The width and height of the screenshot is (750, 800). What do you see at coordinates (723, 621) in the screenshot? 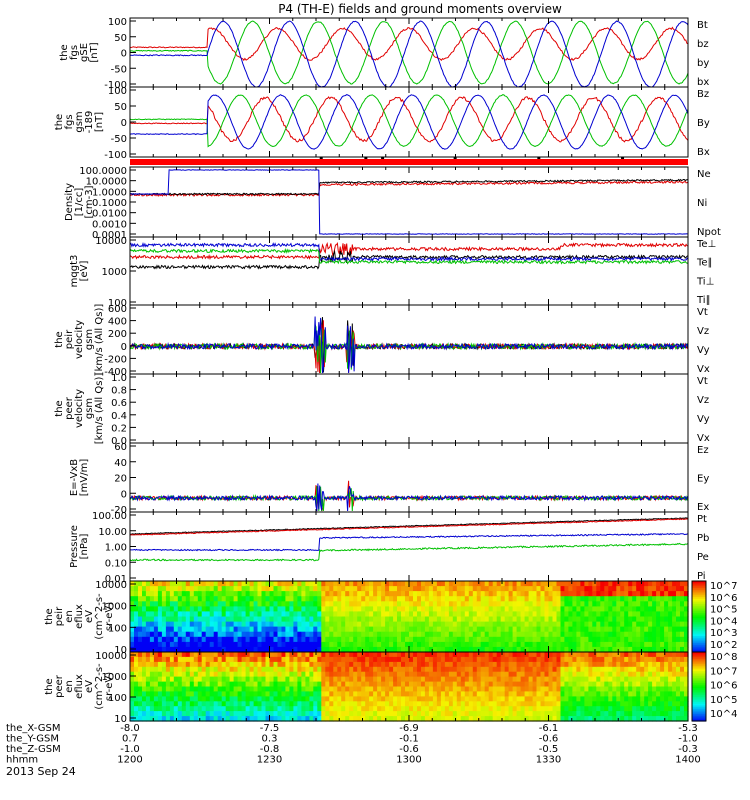
I see `colorbar-label: 10^4` at bounding box center [723, 621].